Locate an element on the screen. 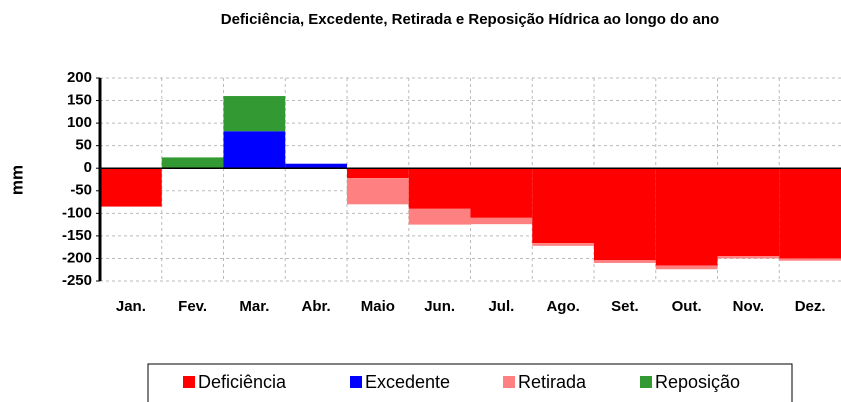 This screenshot has height=402, width=841. x-tick-label: Abr. is located at coordinates (316, 306).